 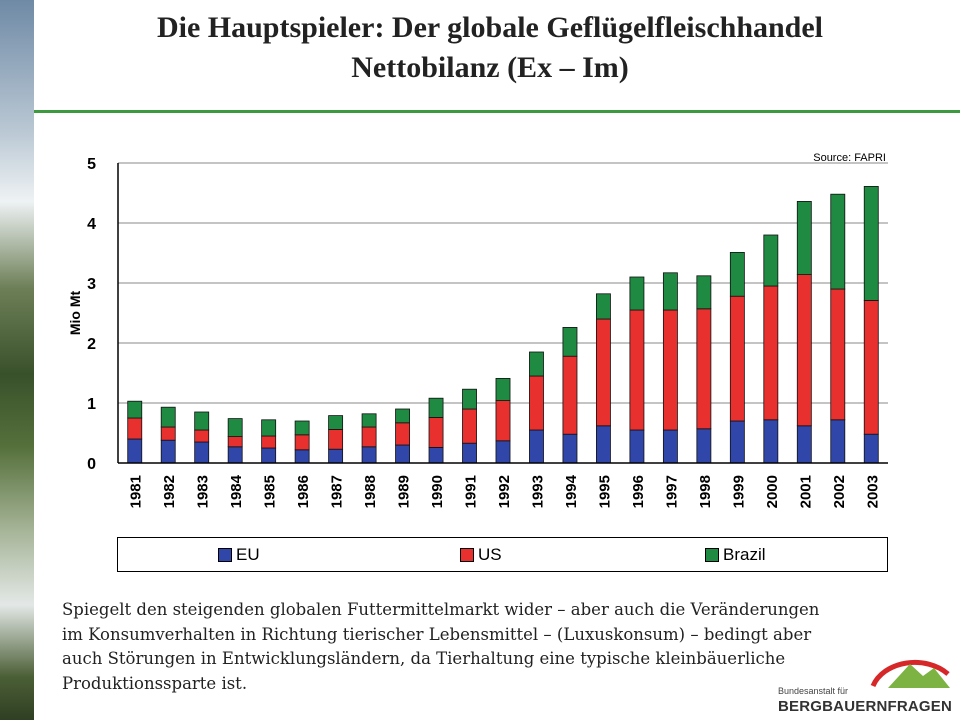 I want to click on bar-segment-brazil-1986, so click(x=302, y=428).